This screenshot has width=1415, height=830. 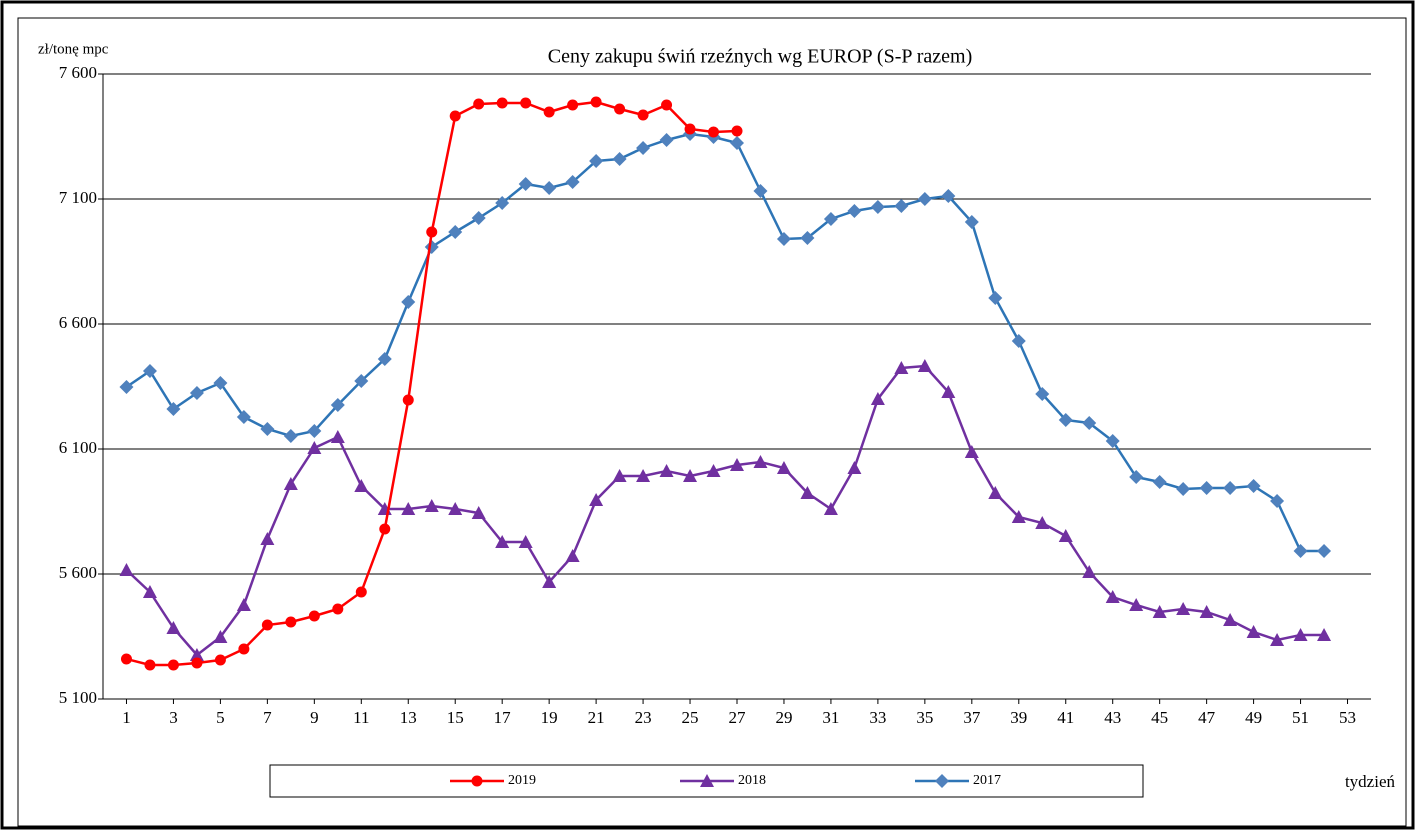 I want to click on x-tick-label: 23, so click(x=643, y=717).